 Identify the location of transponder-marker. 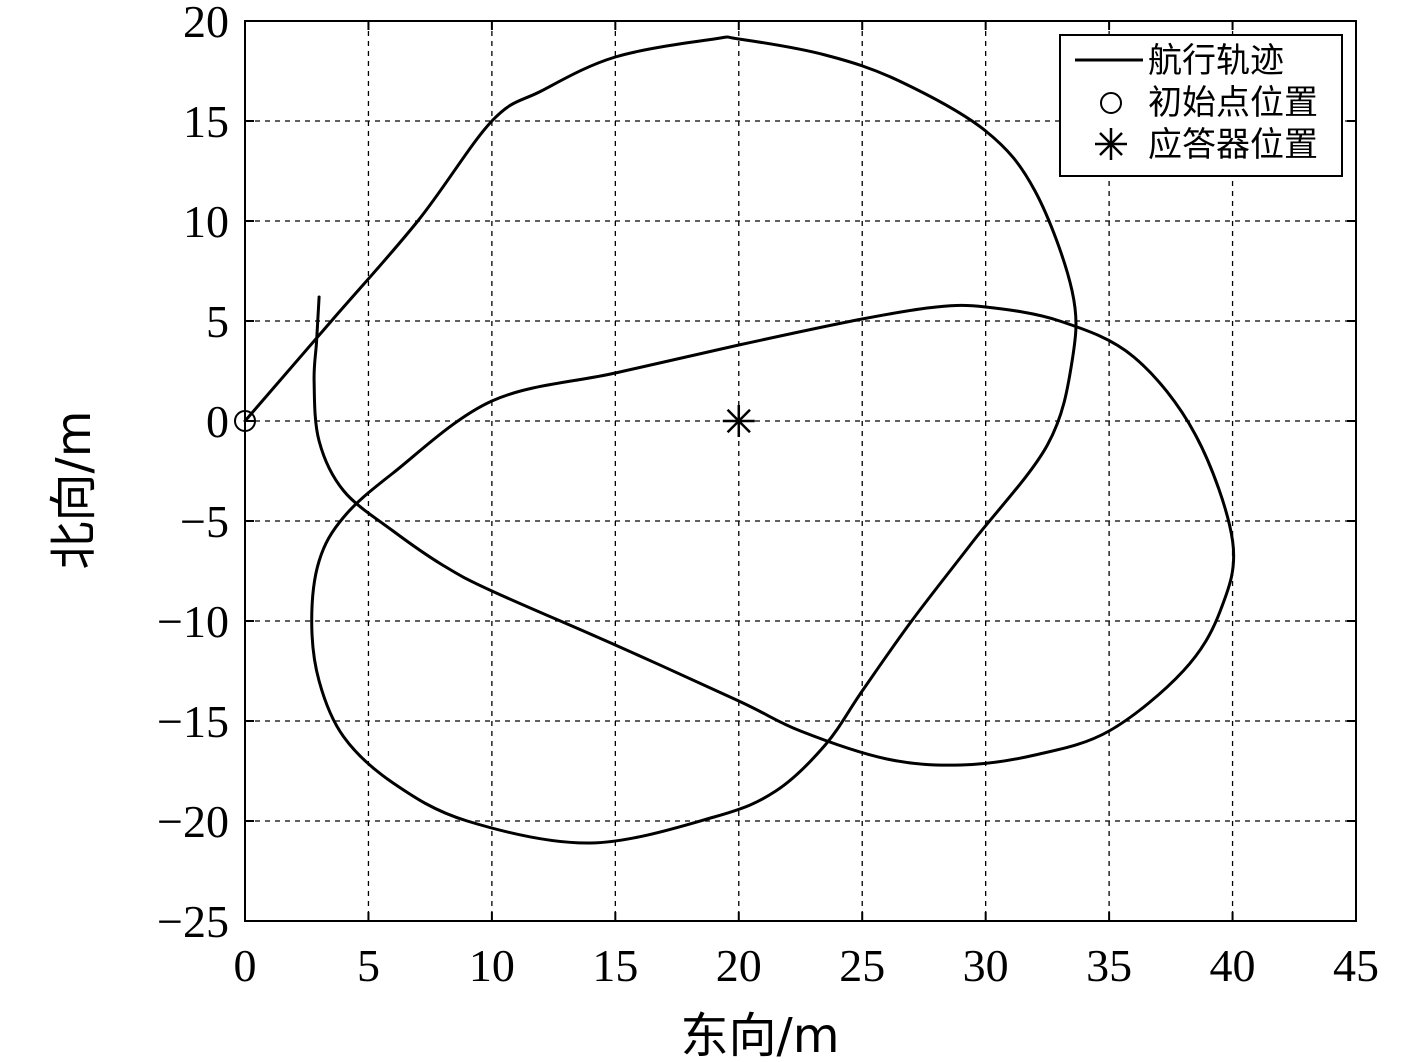
(738, 421).